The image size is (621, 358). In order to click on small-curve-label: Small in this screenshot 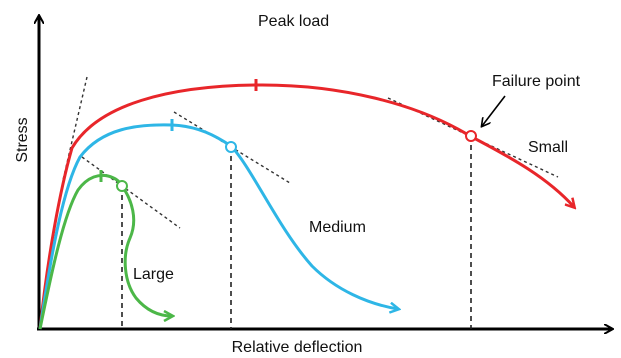, I will do `click(548, 147)`.